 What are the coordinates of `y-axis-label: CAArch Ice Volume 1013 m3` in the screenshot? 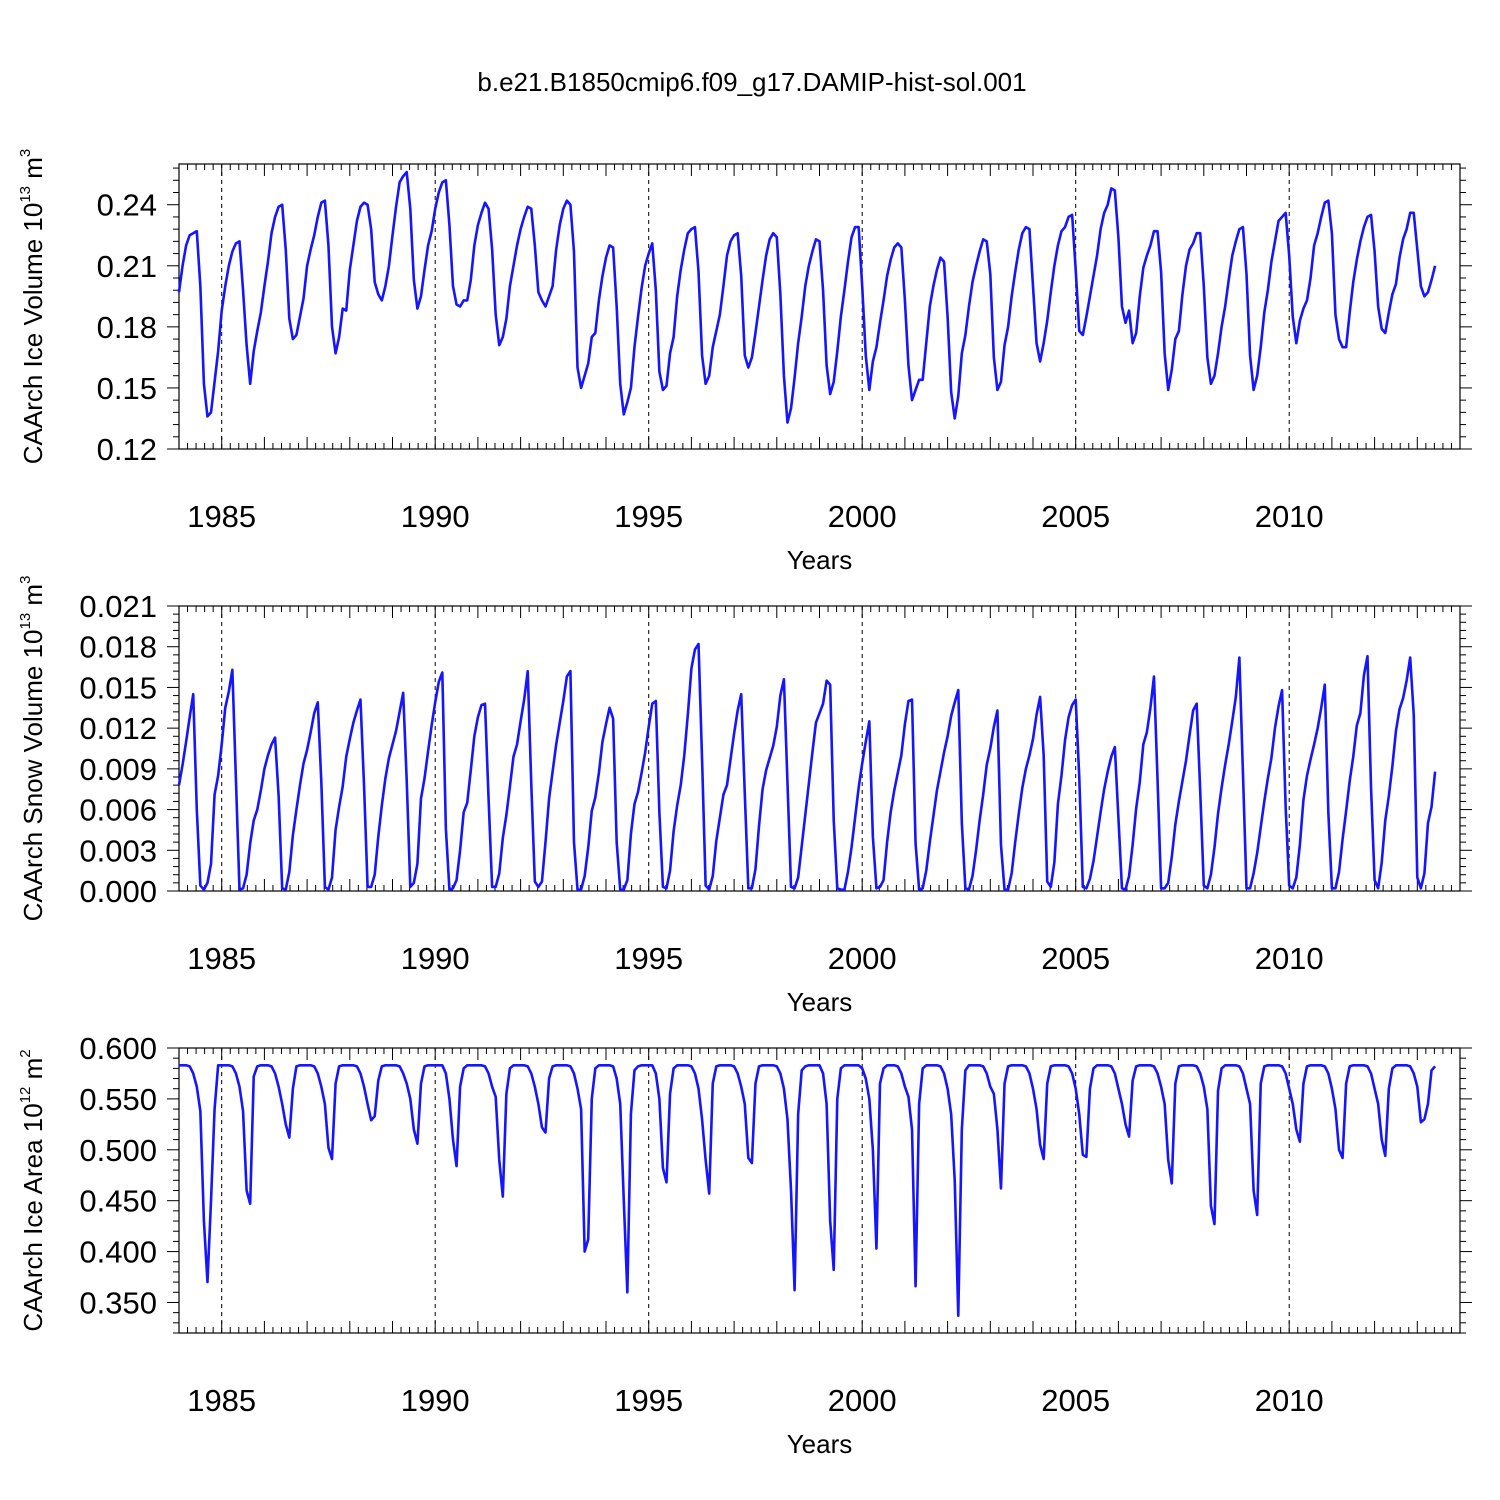 It's located at (32, 307).